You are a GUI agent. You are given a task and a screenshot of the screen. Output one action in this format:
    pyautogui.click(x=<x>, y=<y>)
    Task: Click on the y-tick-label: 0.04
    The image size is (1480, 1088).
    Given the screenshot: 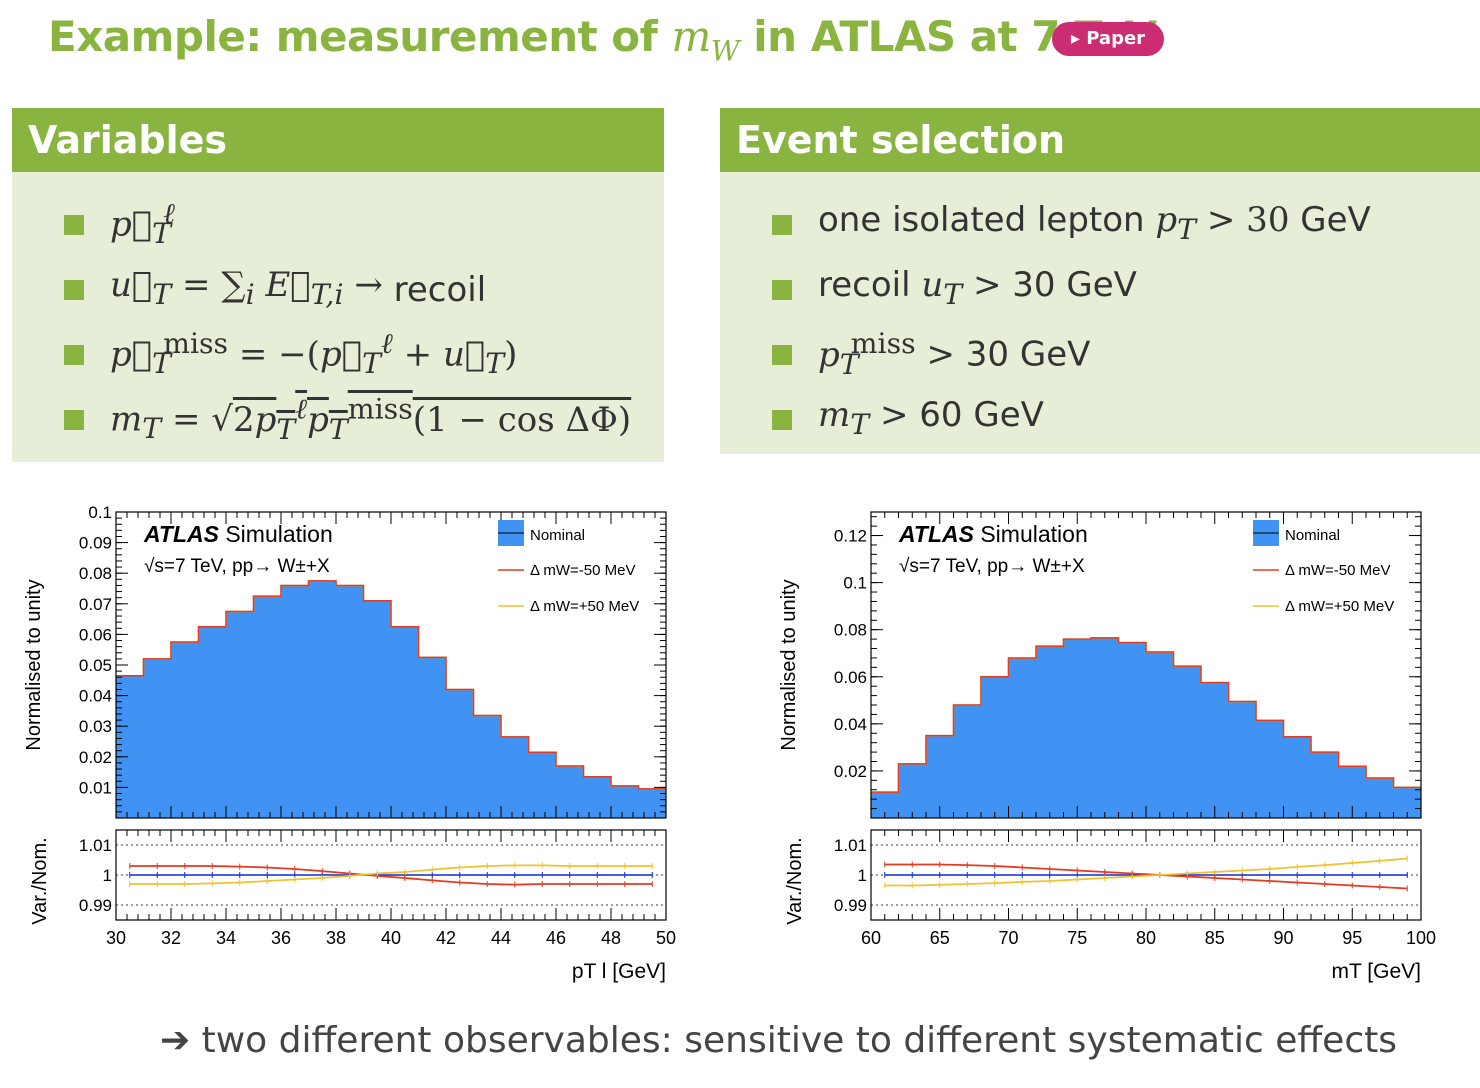 What is the action you would take?
    pyautogui.click(x=95, y=696)
    